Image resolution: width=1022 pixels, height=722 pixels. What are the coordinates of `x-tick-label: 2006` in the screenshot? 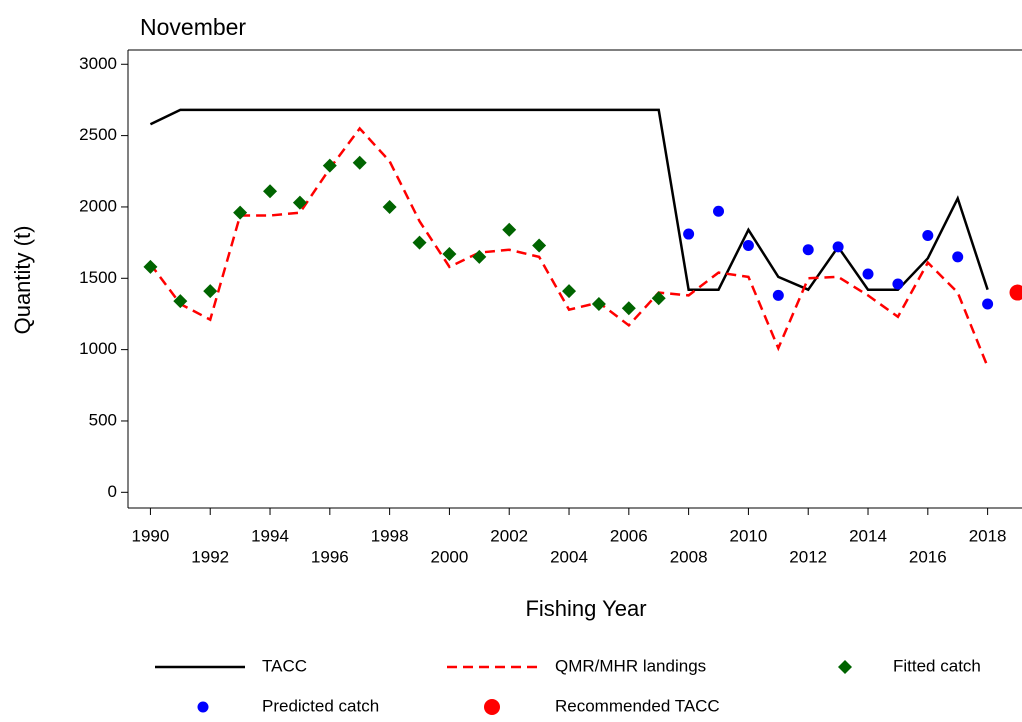 It's located at (629, 535).